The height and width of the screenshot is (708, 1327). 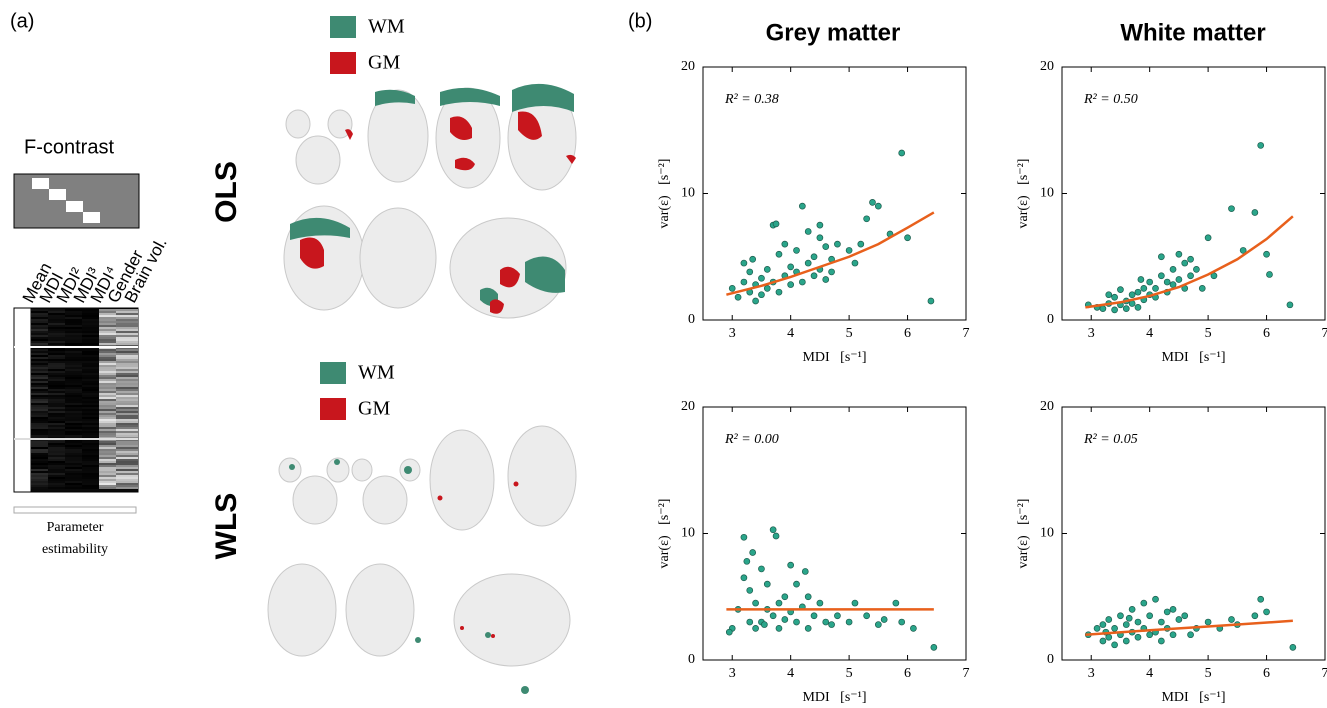 What do you see at coordinates (1047, 193) in the screenshot?
I see `y-tick-label: 10` at bounding box center [1047, 193].